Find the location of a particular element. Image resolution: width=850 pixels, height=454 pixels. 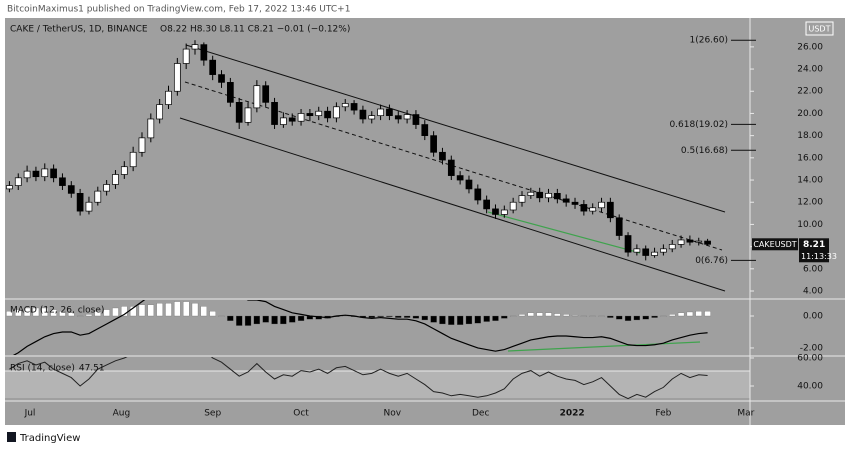

last-price: 8.21 is located at coordinates (814, 245).